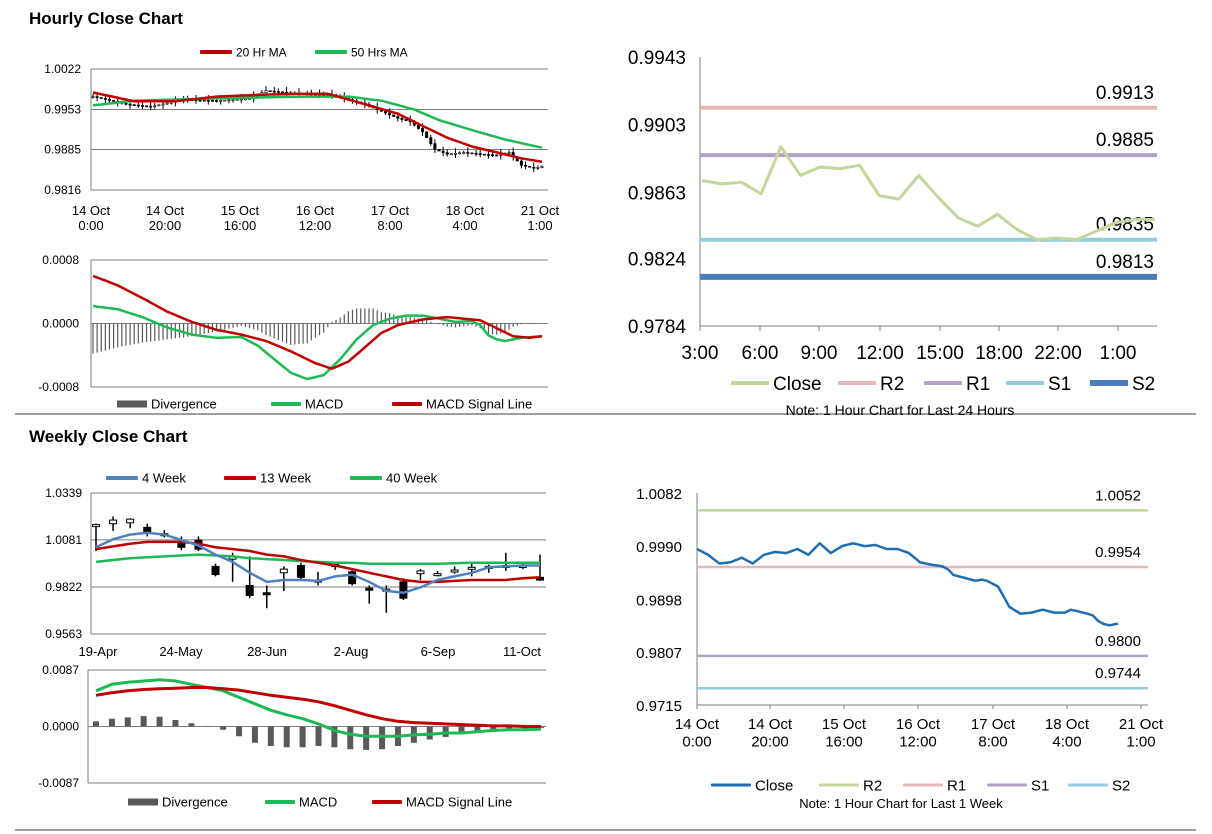 Image resolution: width=1212 pixels, height=834 pixels. Describe the element at coordinates (267, 651) in the screenshot. I see `weekly-price-xtick-label: 28-Jun` at that location.